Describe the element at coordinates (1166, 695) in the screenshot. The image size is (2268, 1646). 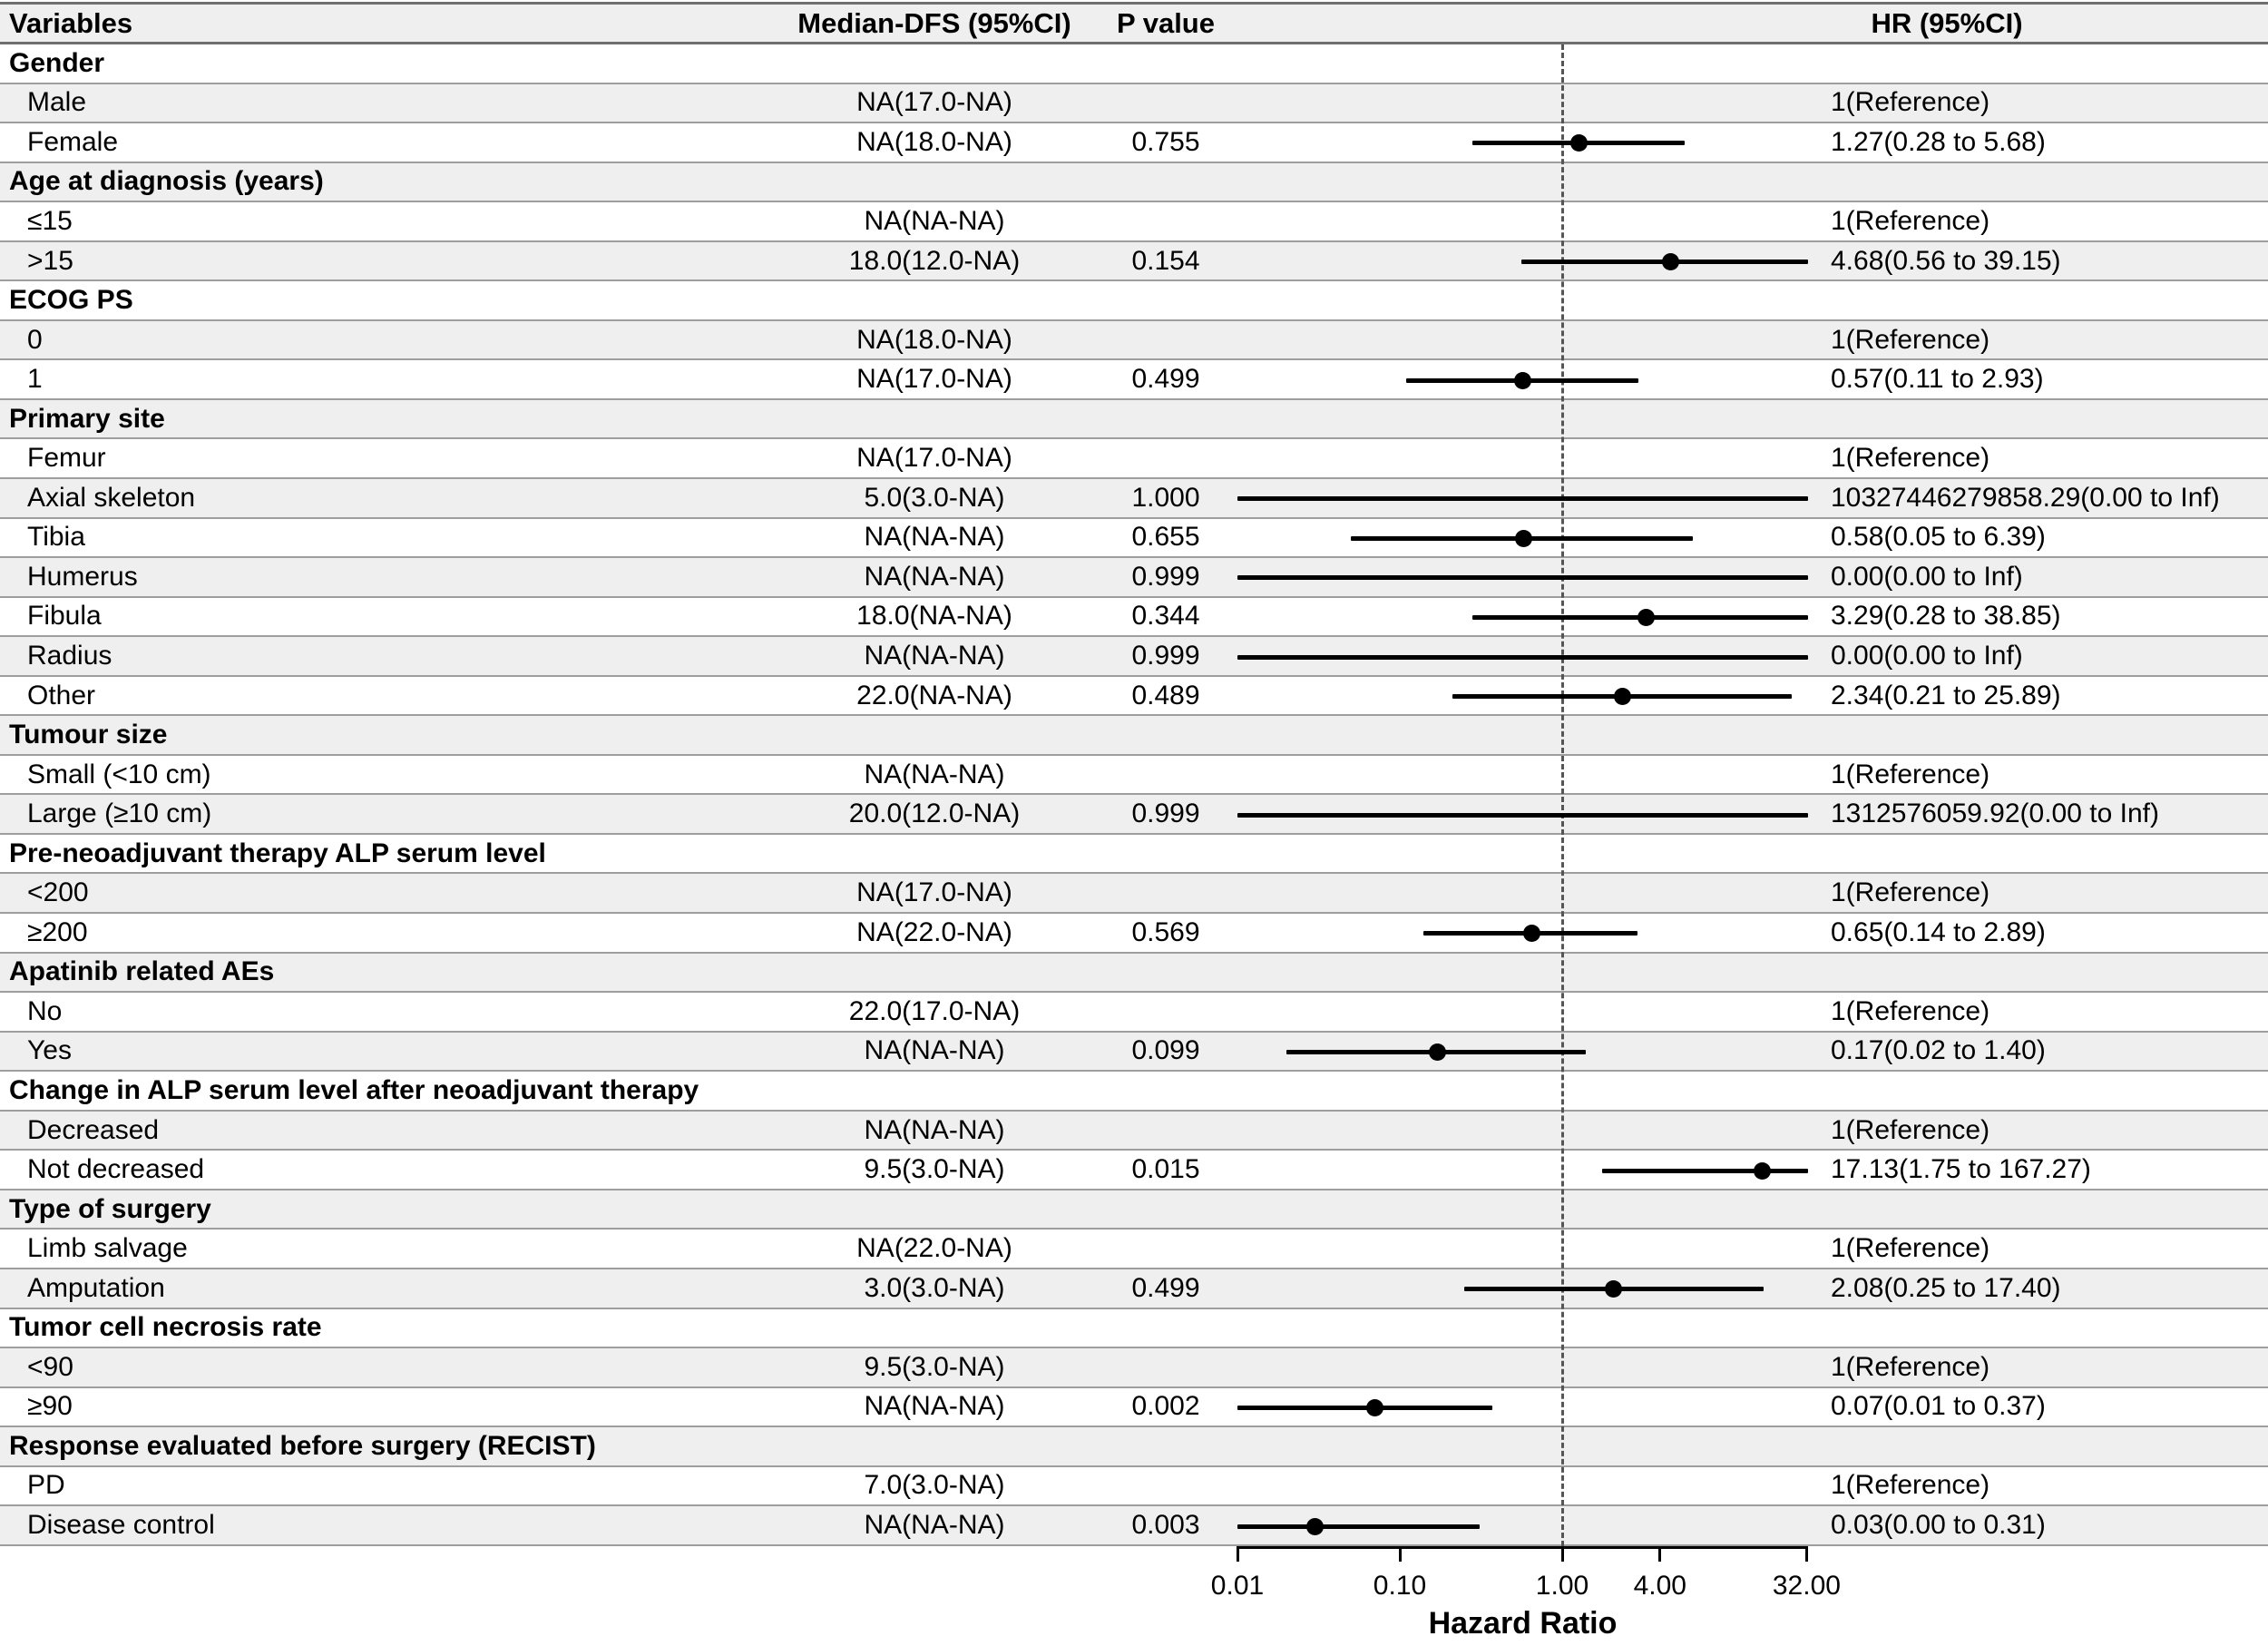
I see `pvalue-cell: 0.489` at that location.